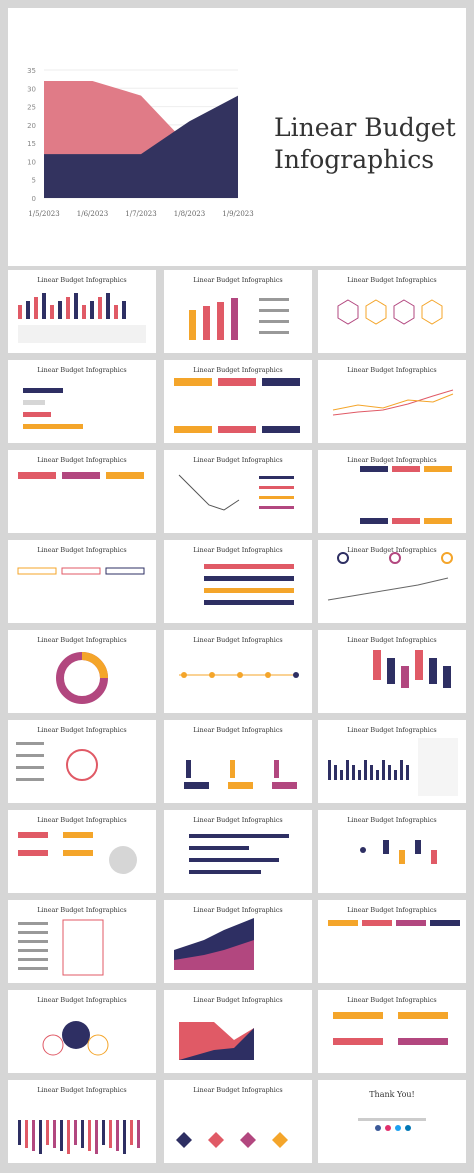  Describe the element at coordinates (369, 144) in the screenshot. I see `hero-title: Linear Budget Infographics` at that location.